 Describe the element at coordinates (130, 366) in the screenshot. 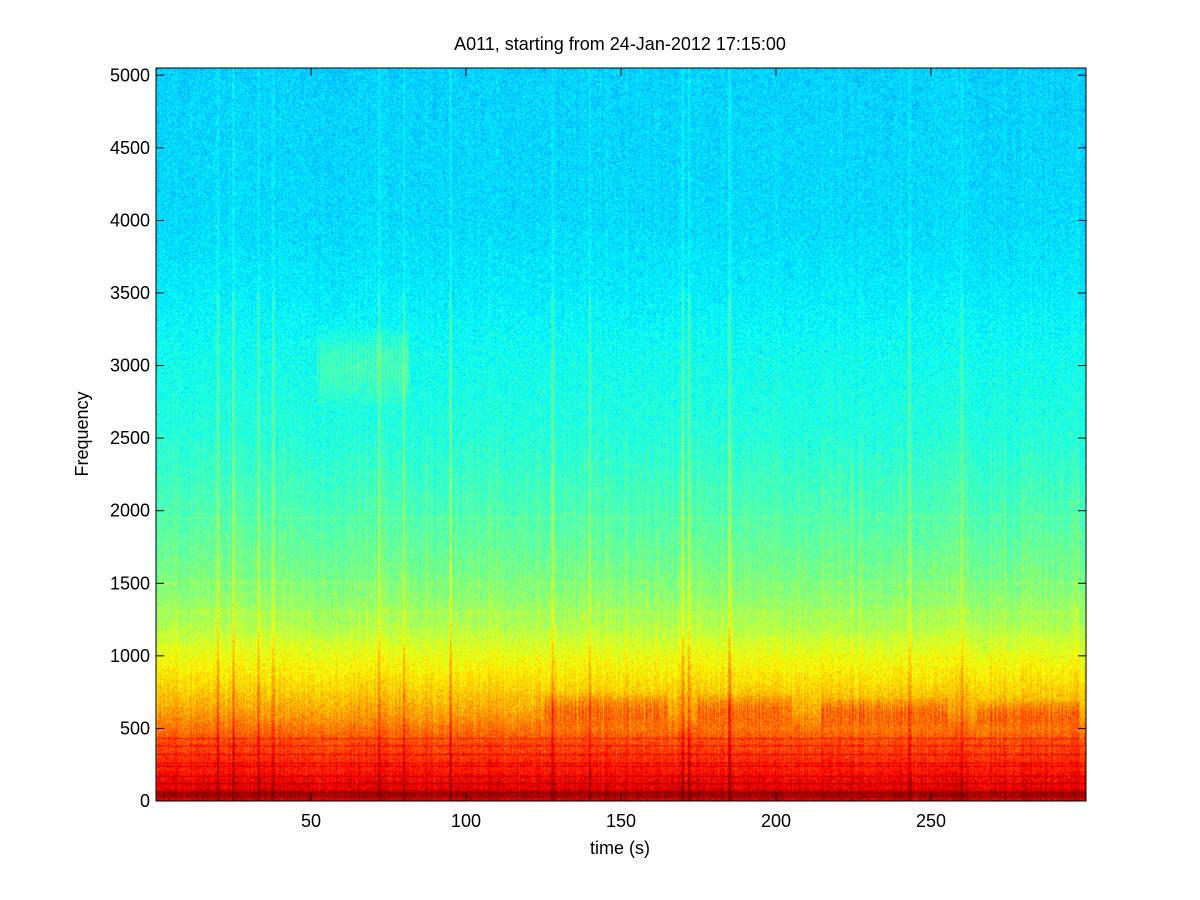

I see `y-tick-label: 3000` at that location.